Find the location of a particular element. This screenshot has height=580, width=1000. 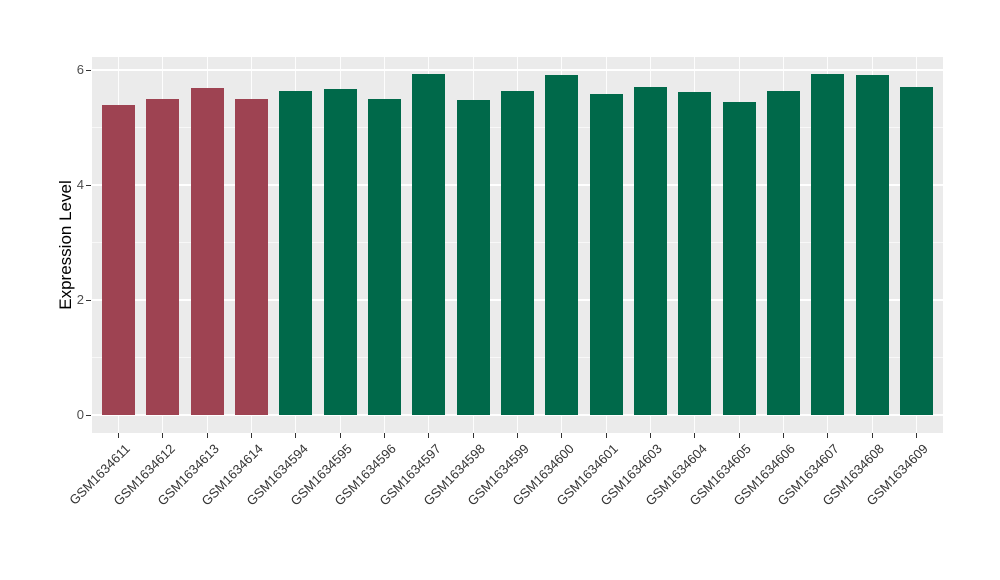

y-tick-label: 2 is located at coordinates (80, 299).